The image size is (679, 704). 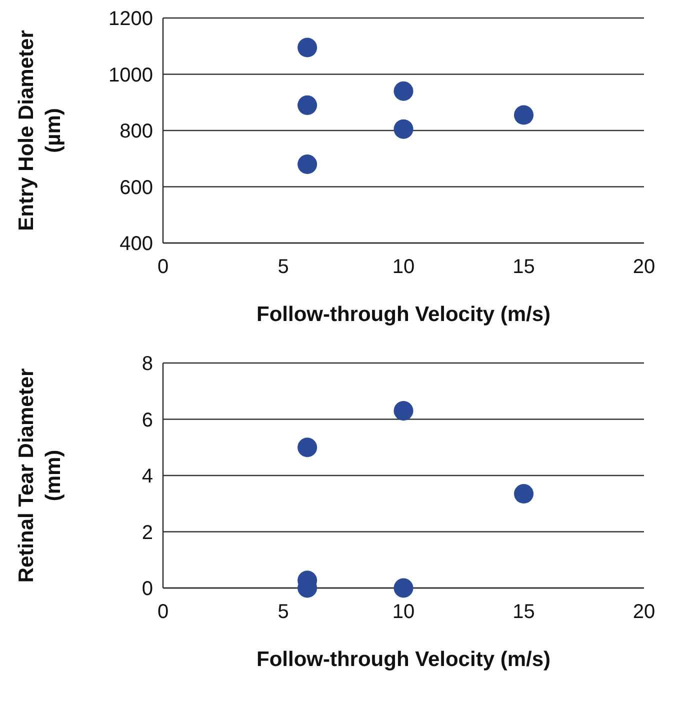 What do you see at coordinates (147, 364) in the screenshot?
I see `y-tick-label: 8` at bounding box center [147, 364].